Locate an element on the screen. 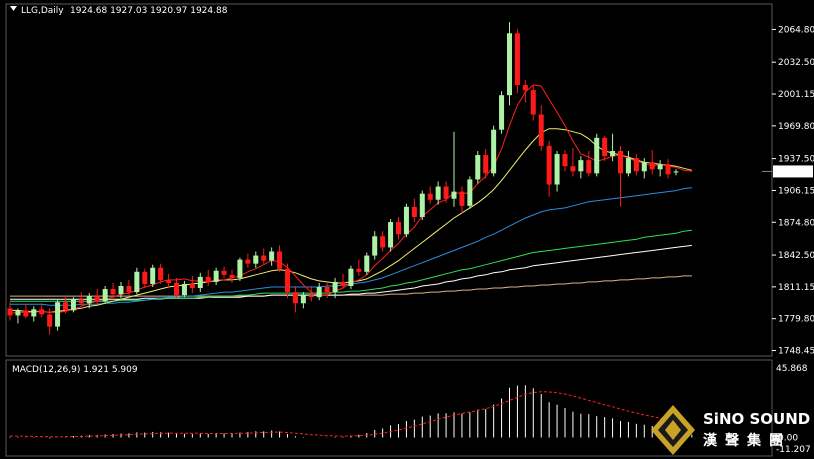 Image resolution: width=814 pixels, height=459 pixels. y-tick-label: 1937.50 is located at coordinates (796, 160).